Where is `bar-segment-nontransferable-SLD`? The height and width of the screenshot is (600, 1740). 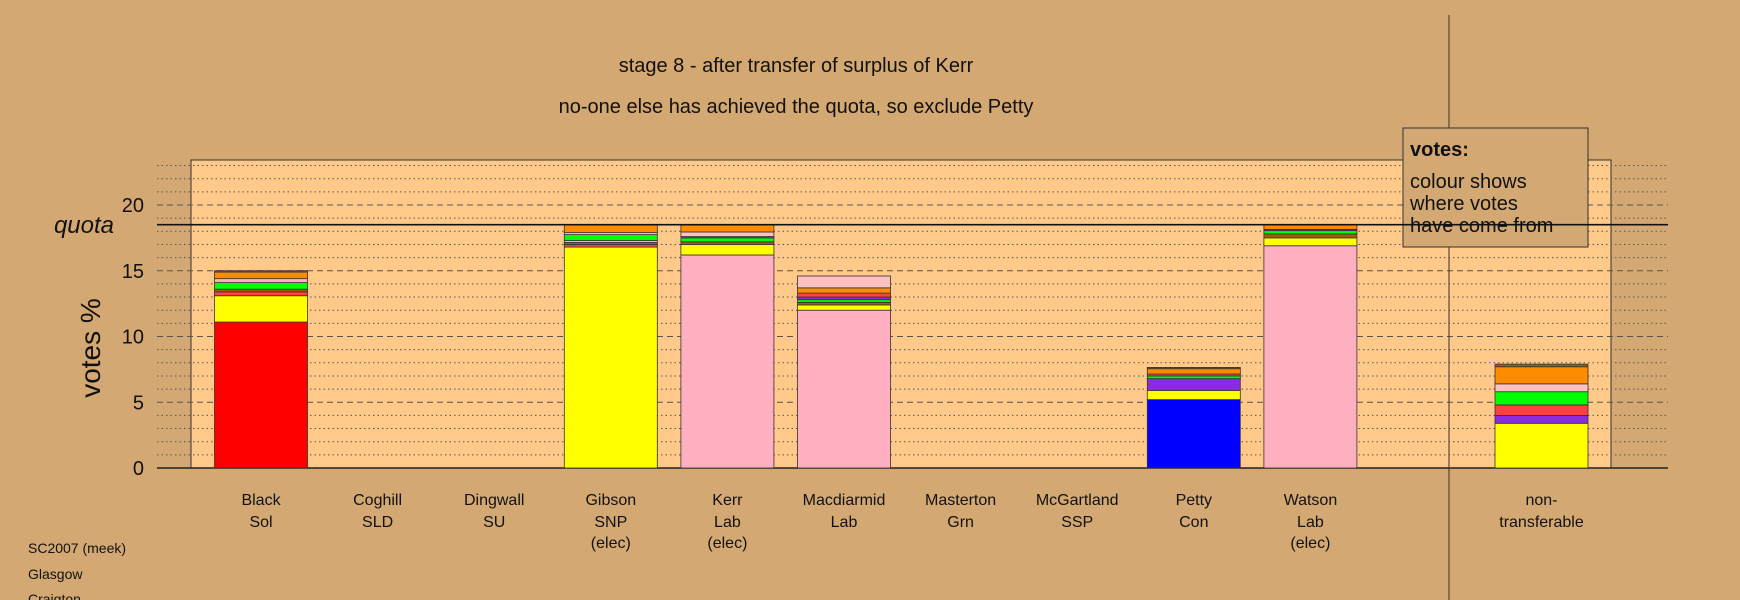
bar-segment-nontransferable-SLD is located at coordinates (1541, 375).